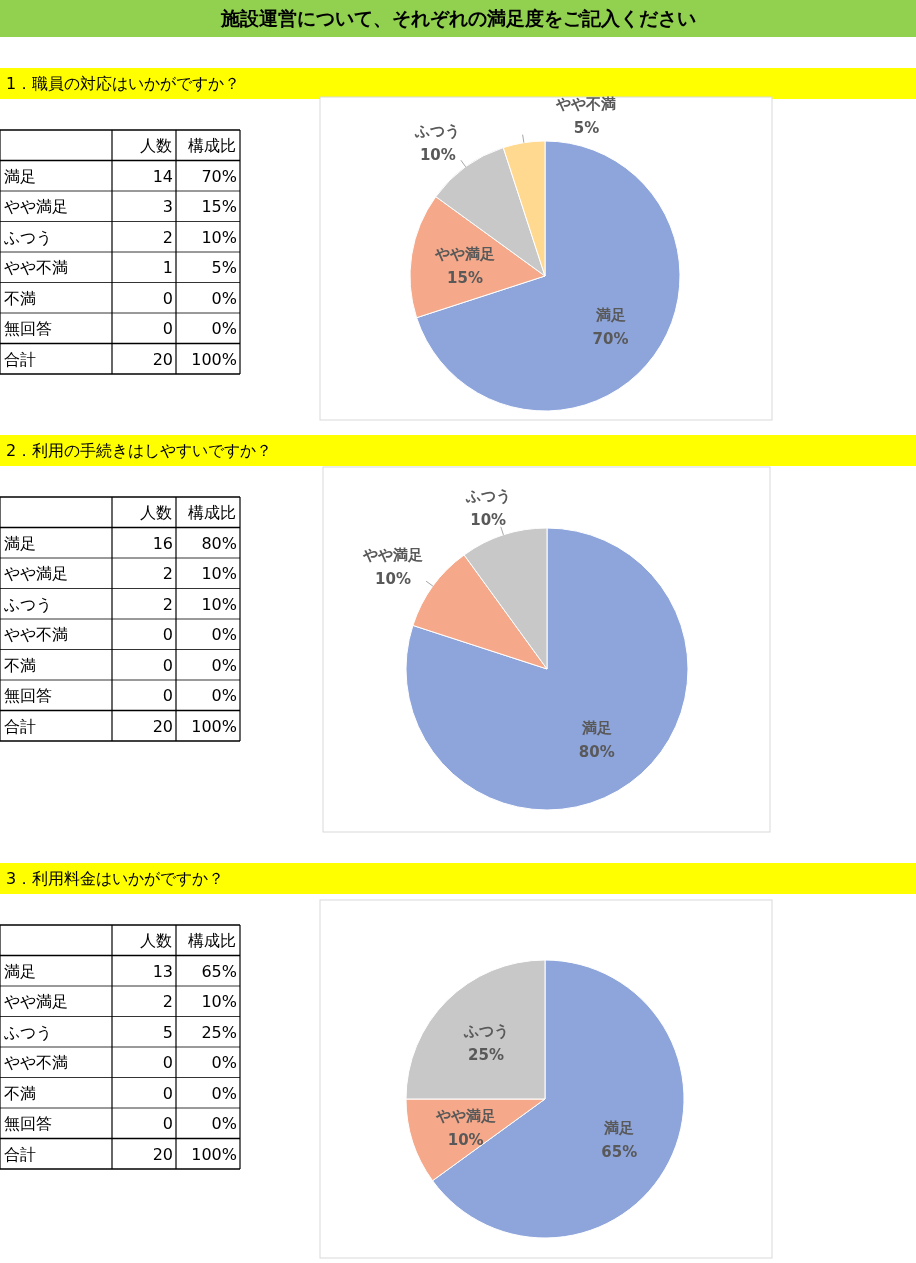 Image resolution: width=916 pixels, height=1263 pixels. What do you see at coordinates (167, 268) in the screenshot?
I see `data-label: 1` at bounding box center [167, 268].